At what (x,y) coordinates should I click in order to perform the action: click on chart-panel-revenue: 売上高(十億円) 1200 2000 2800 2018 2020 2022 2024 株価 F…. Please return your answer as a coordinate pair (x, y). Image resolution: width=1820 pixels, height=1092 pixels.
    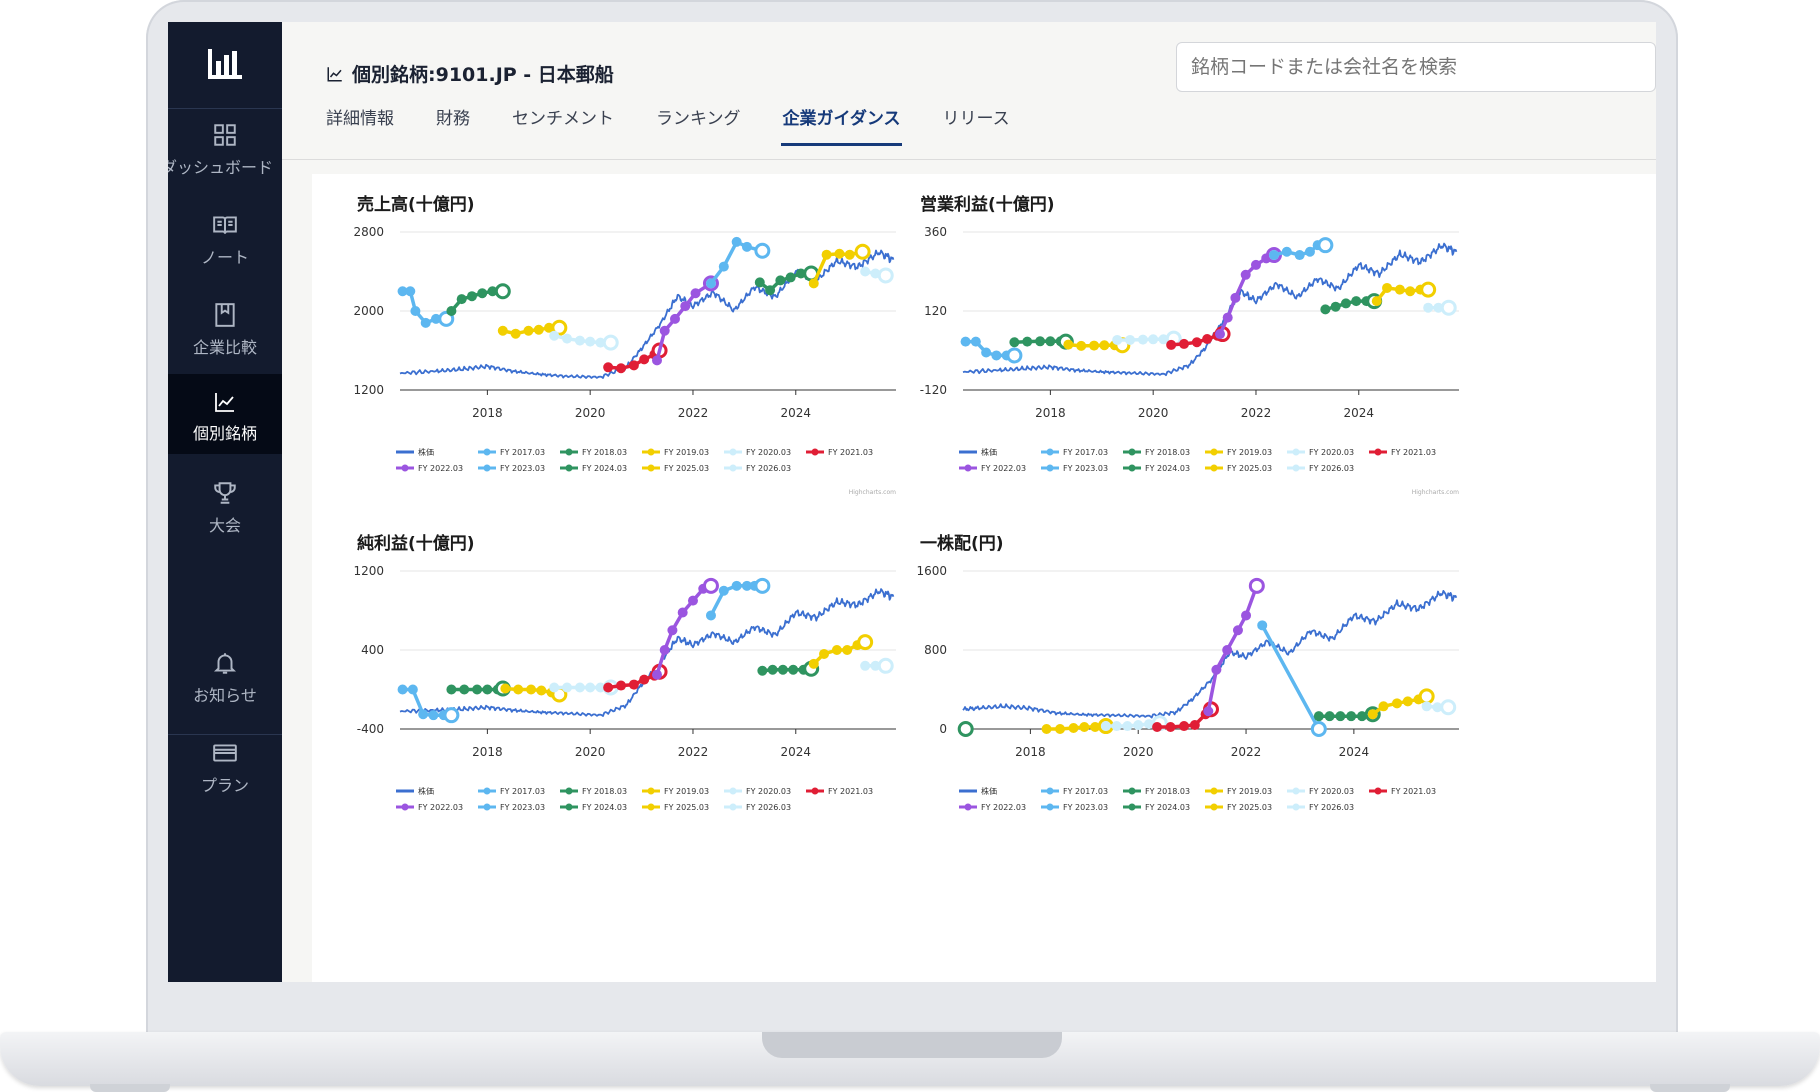
    Looking at the image, I should click on (627, 344).